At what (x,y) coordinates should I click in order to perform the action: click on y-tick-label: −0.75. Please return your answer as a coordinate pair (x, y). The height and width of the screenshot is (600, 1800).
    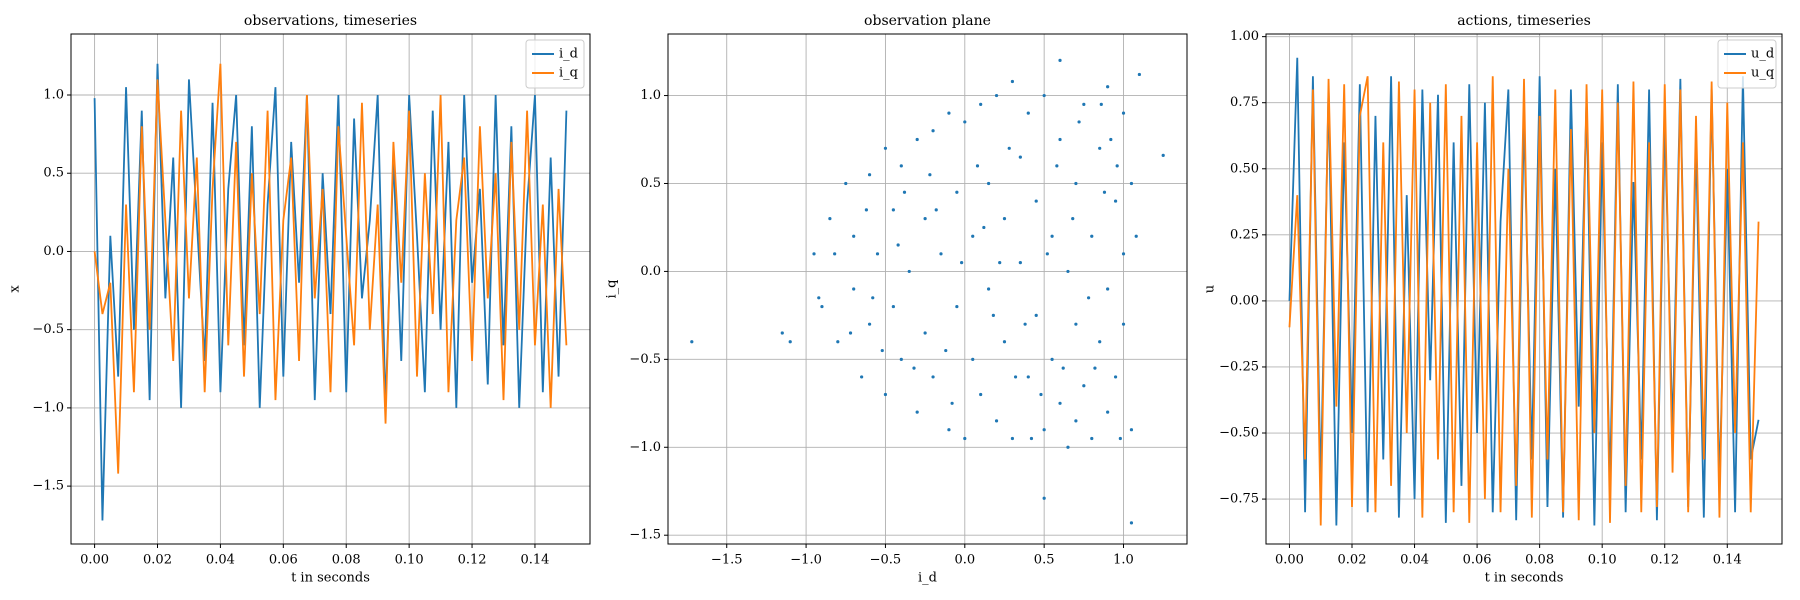
    Looking at the image, I should click on (1239, 499).